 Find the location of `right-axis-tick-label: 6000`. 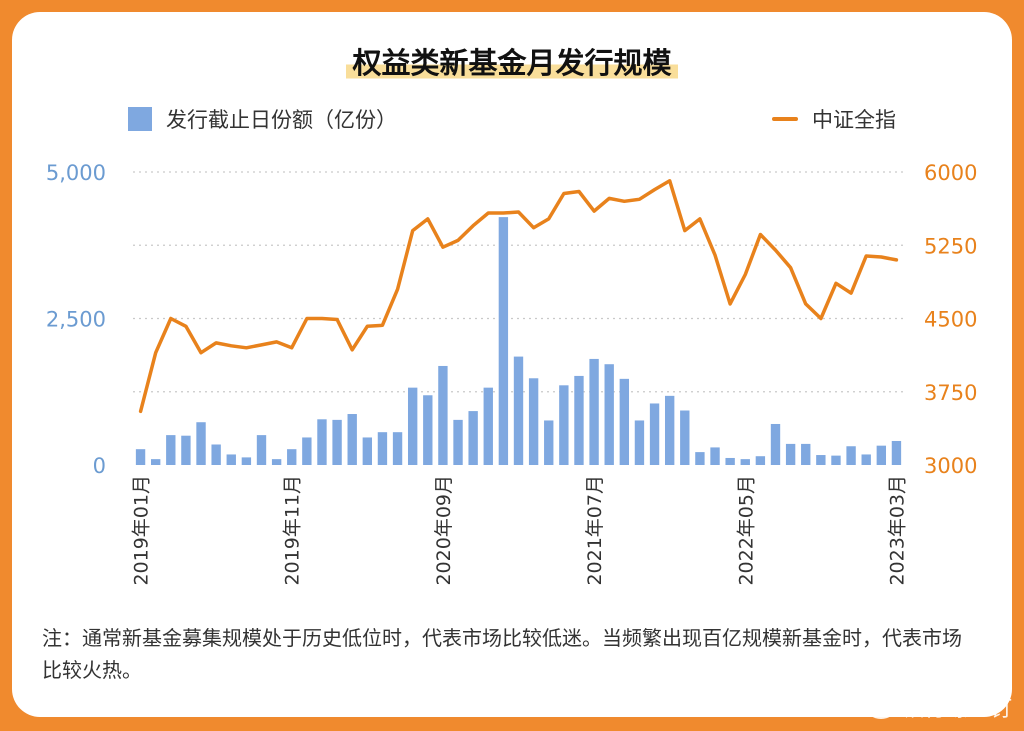

right-axis-tick-label: 6000 is located at coordinates (950, 173).